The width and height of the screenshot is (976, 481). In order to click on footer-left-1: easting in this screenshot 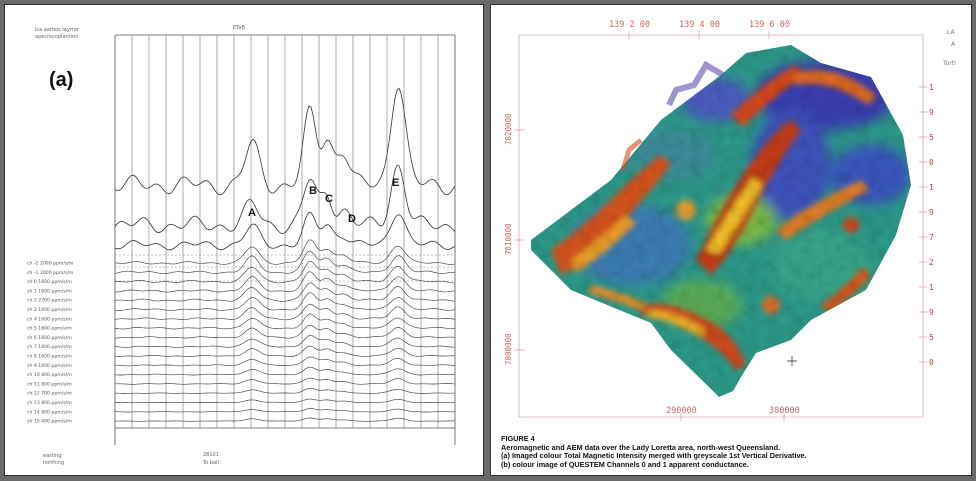, I will do `click(52, 456)`.